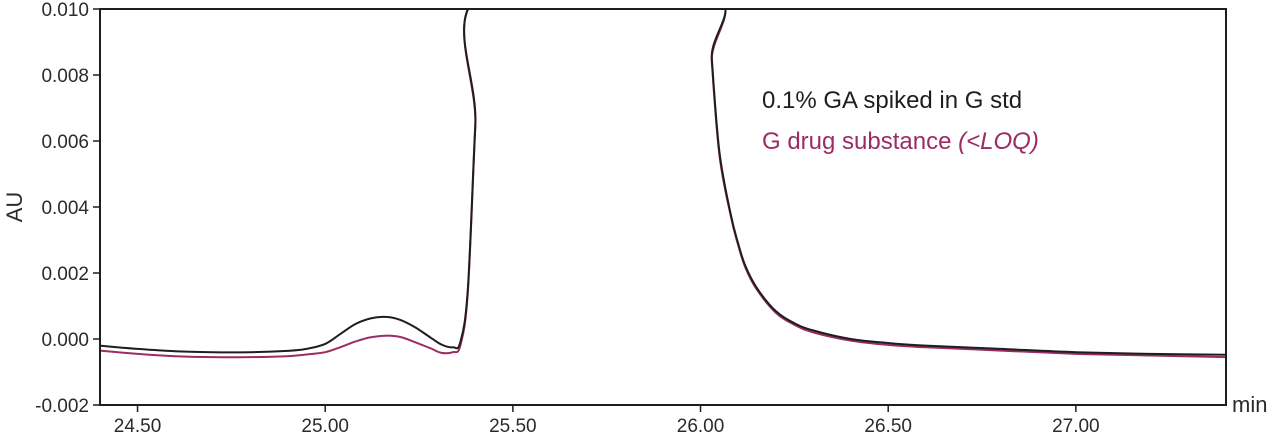 The height and width of the screenshot is (435, 1280). I want to click on x-tick-label: 27.00, so click(1076, 425).